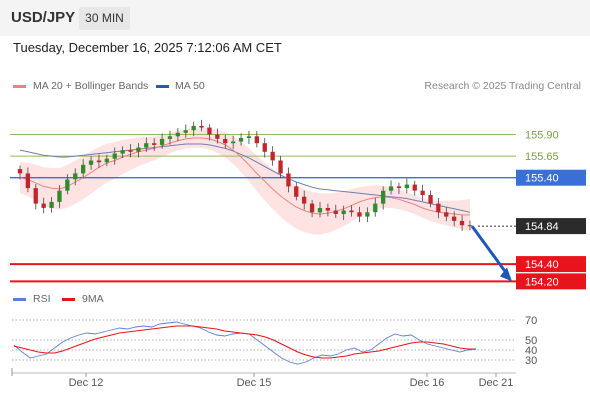 The width and height of the screenshot is (590, 400). I want to click on level-154-84-tag, so click(551, 226).